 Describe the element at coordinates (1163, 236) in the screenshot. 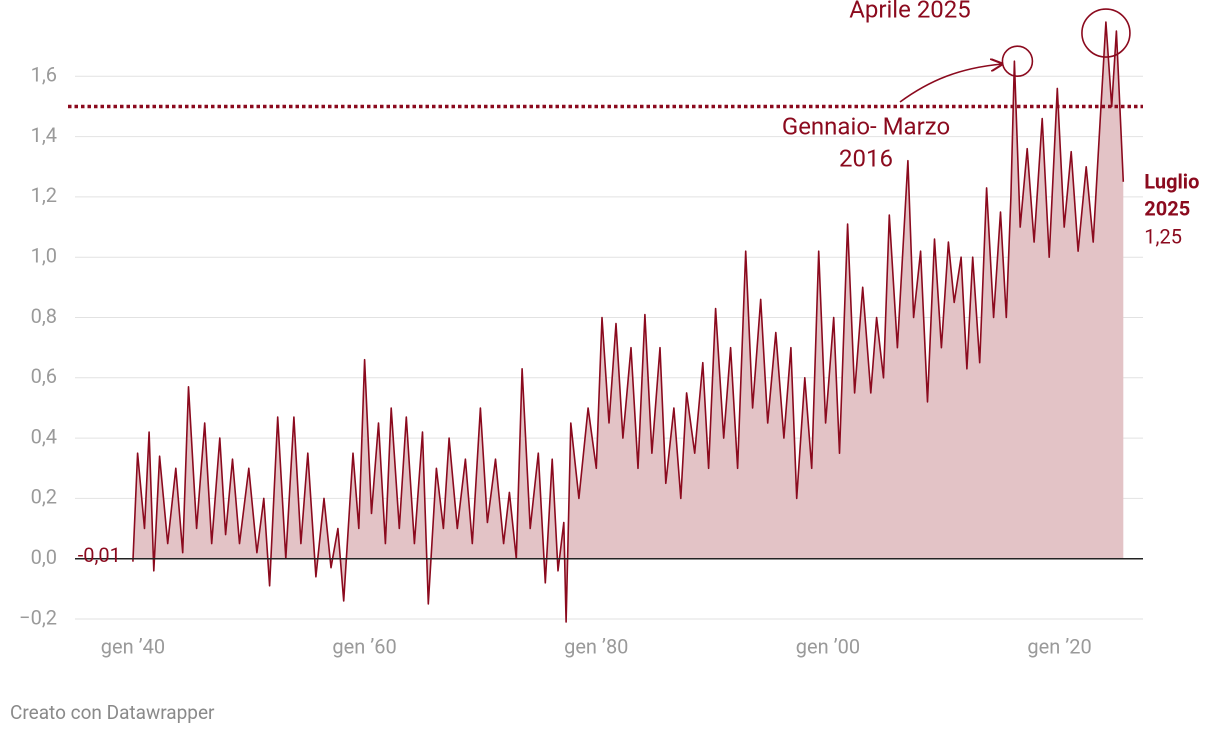

I see `value-label: 1,25` at that location.